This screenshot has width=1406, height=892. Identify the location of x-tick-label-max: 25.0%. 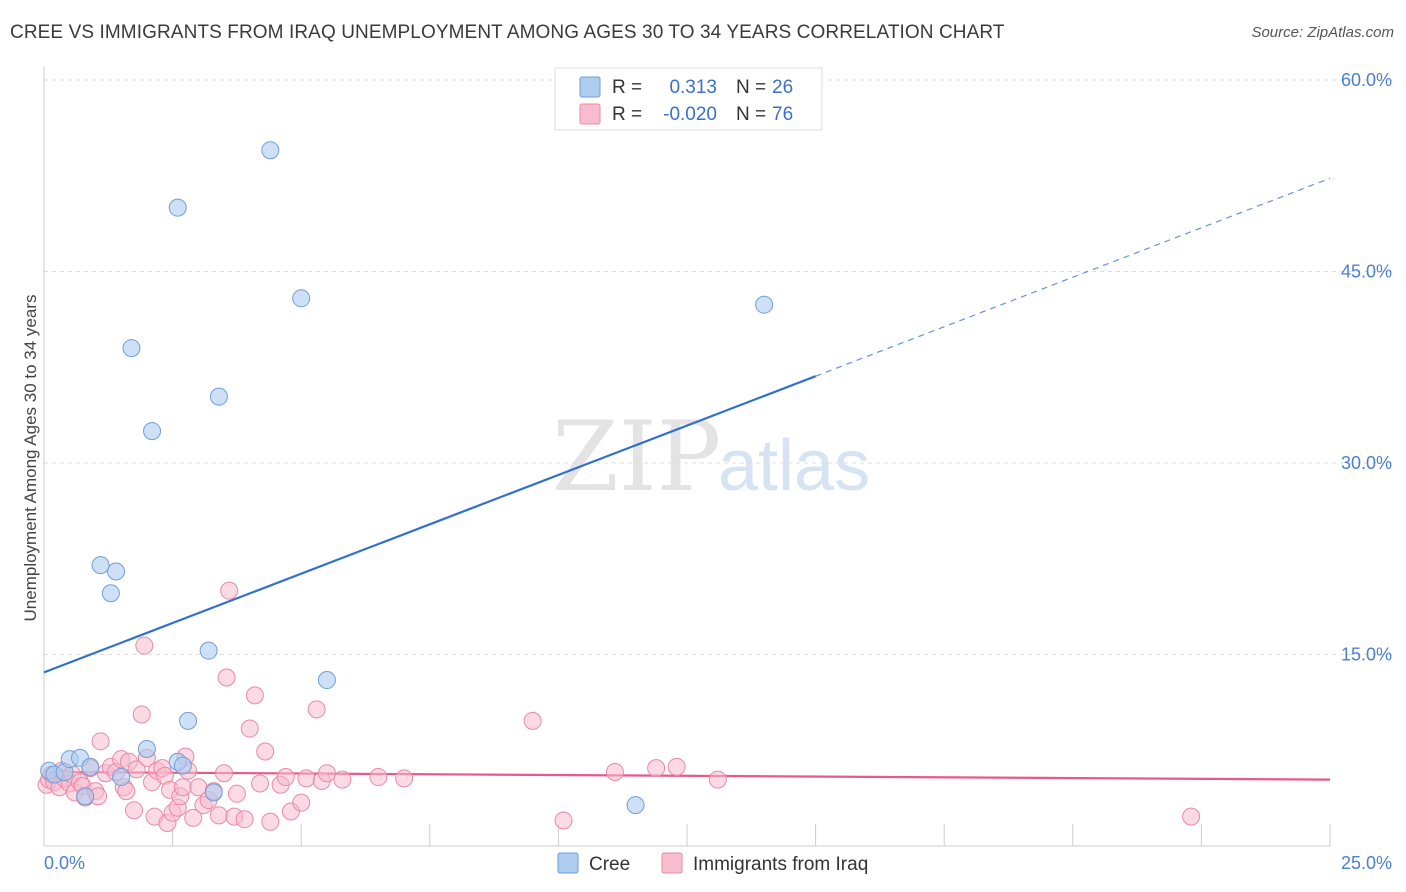
(1366, 863).